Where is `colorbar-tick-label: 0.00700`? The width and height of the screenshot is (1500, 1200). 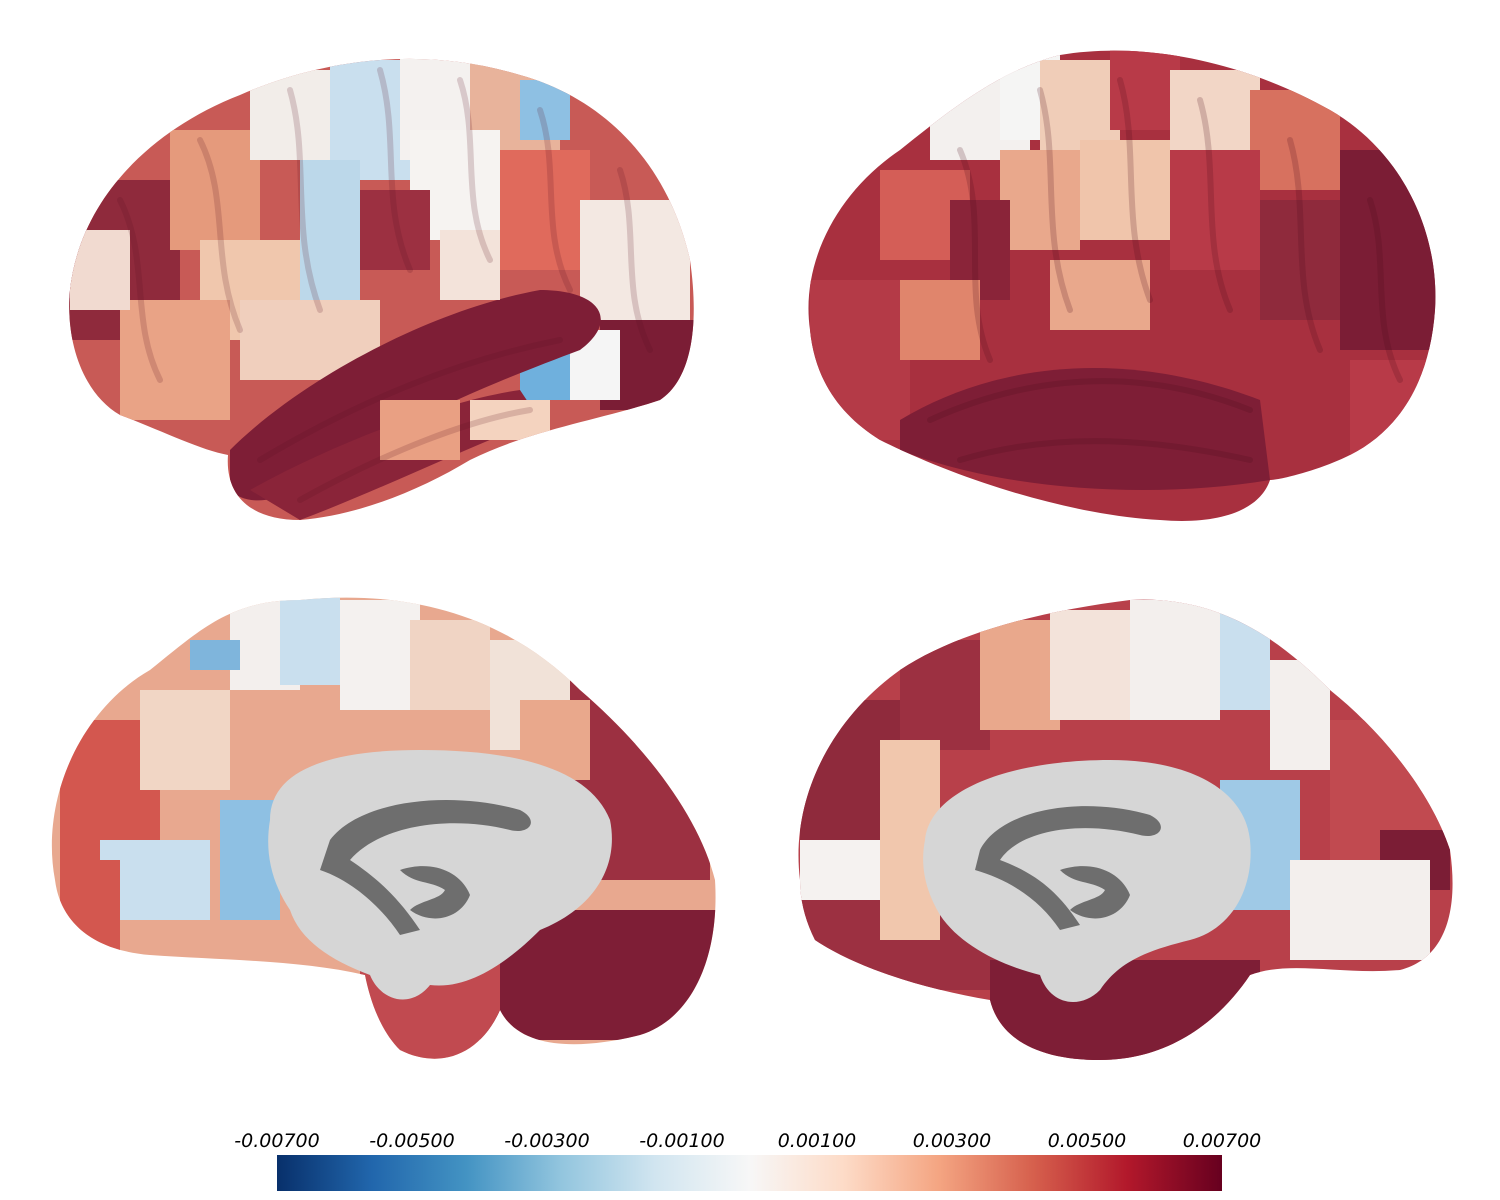
colorbar-tick-label: 0.00700 is located at coordinates (1222, 1141).